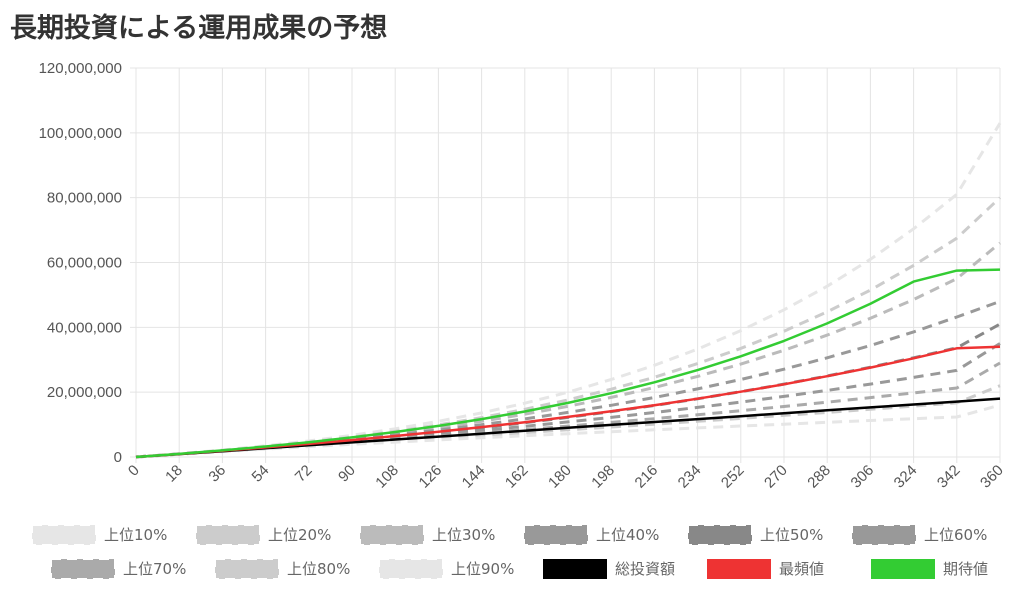 This screenshot has width=1024, height=607. I want to click on legend-label: 上位20%, so click(299, 535).